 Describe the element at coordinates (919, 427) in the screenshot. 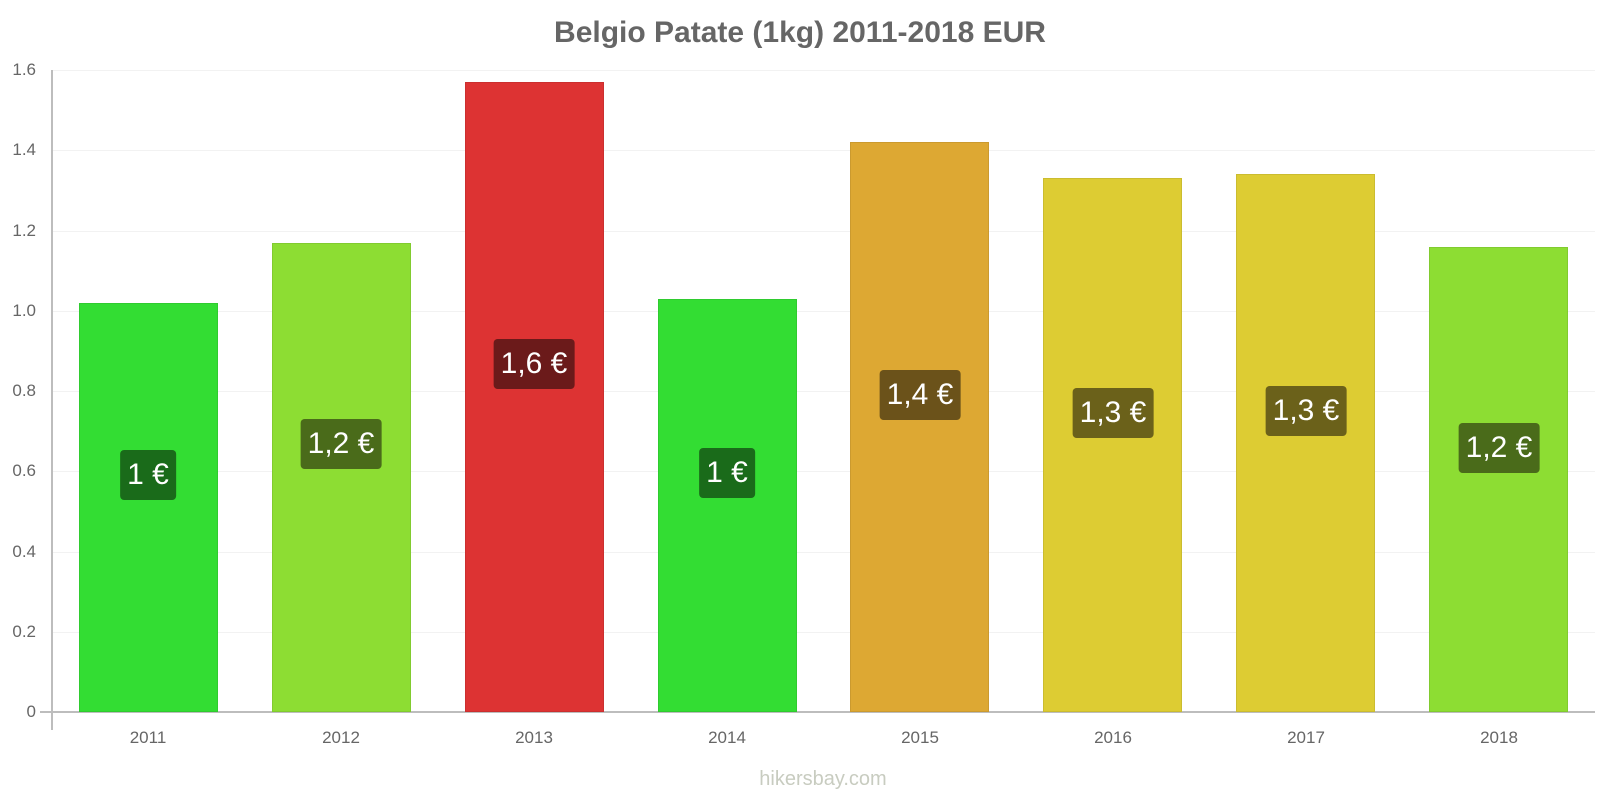

I see `bar-2015` at that location.